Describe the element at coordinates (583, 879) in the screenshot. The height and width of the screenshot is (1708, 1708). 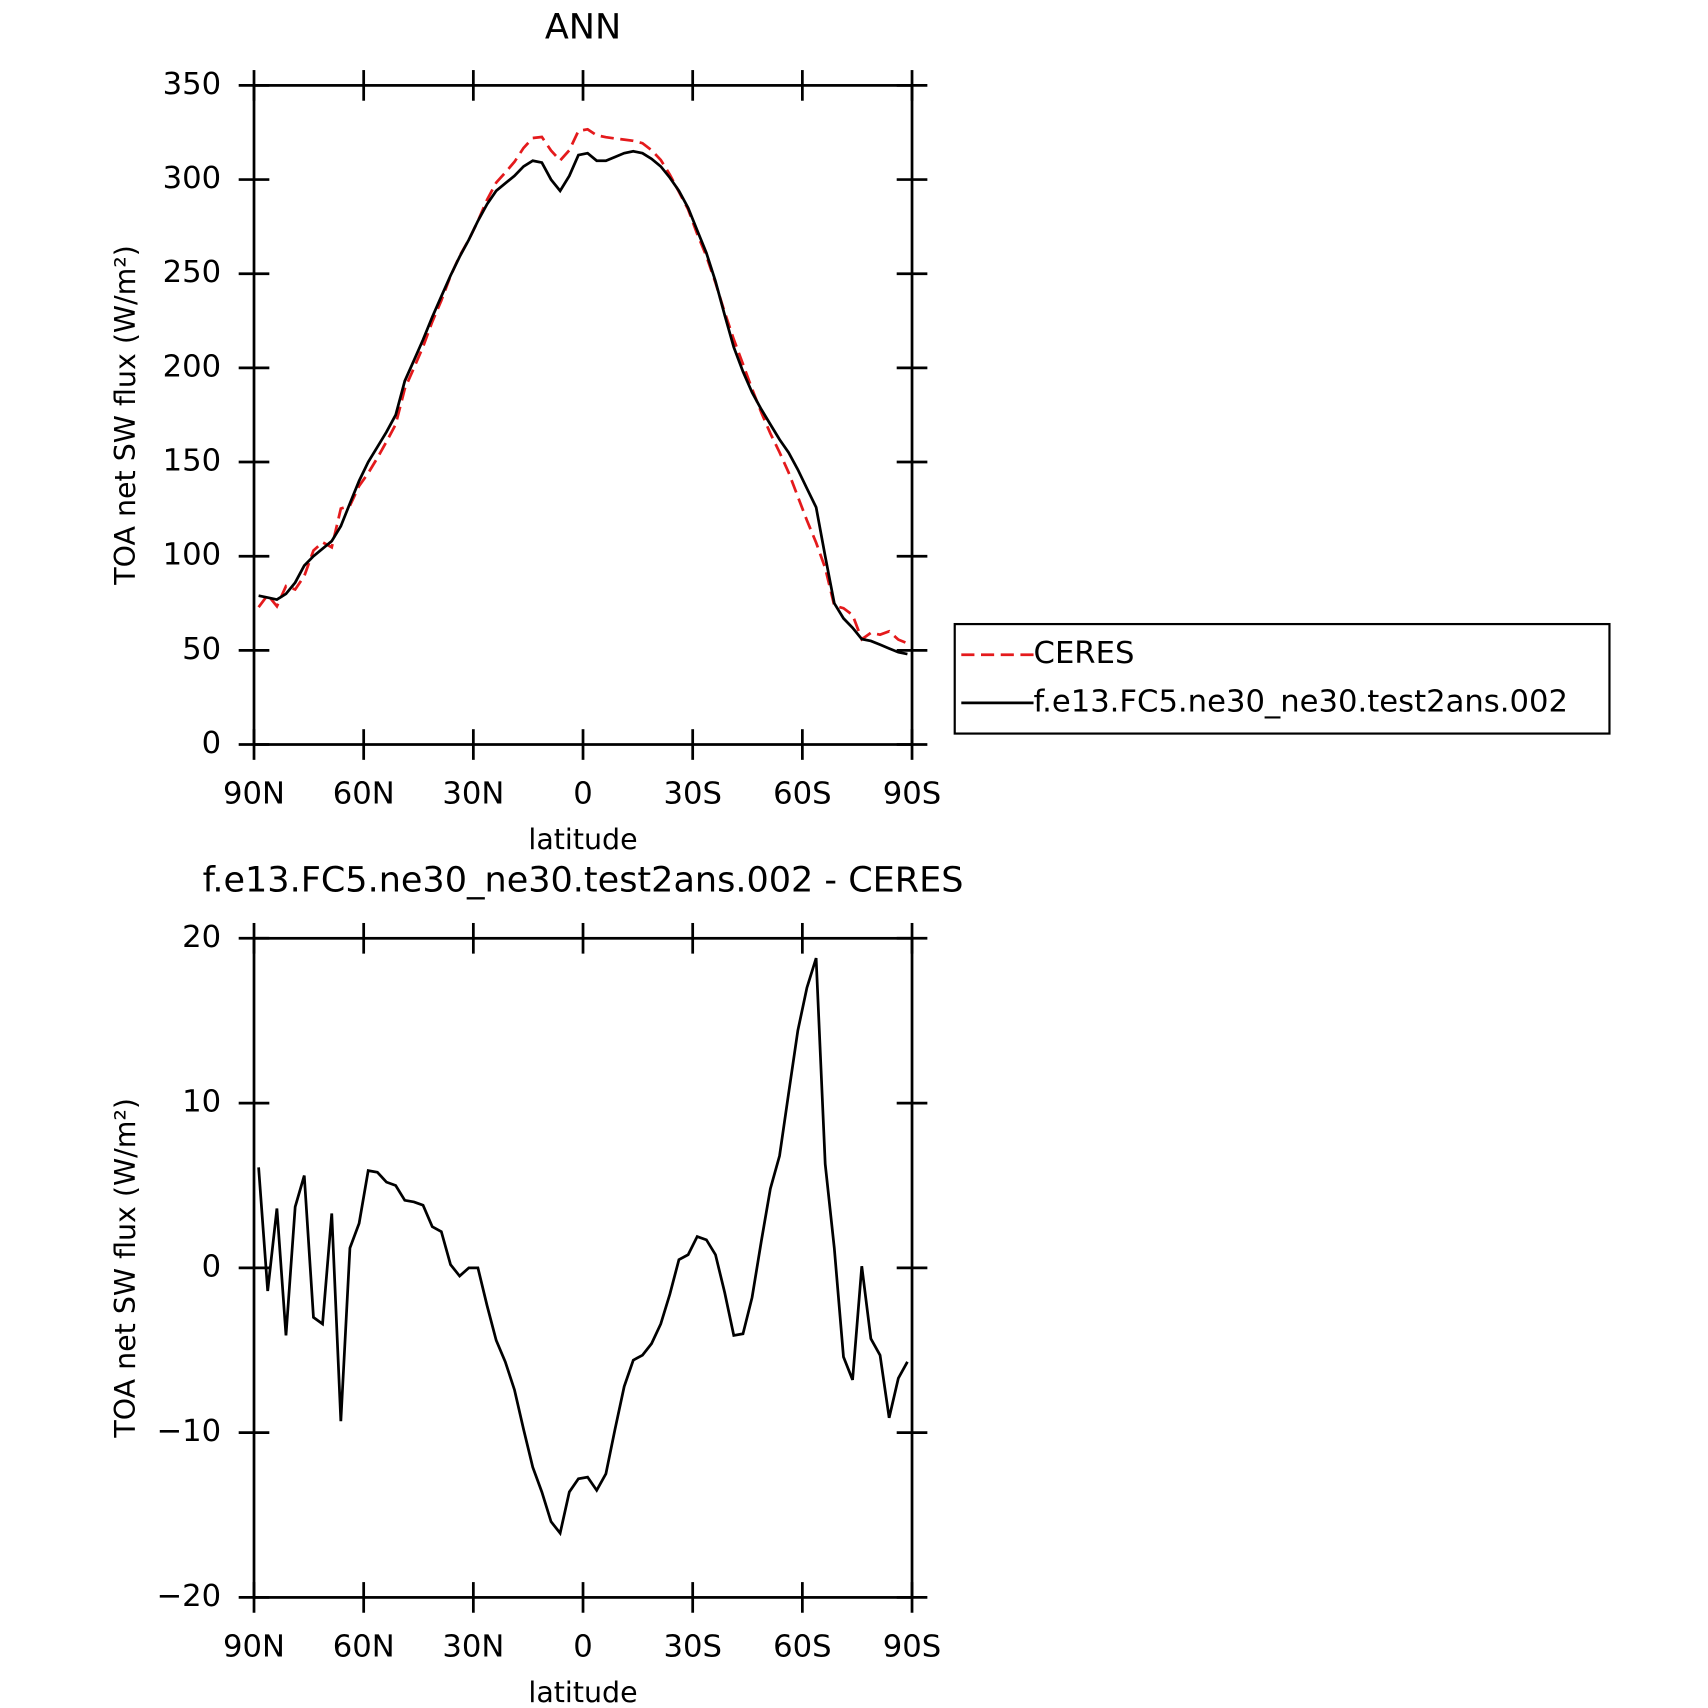
I see `chart-title: f.e13.FC5.ne30_ne30.test2ans.002 - CERES` at that location.